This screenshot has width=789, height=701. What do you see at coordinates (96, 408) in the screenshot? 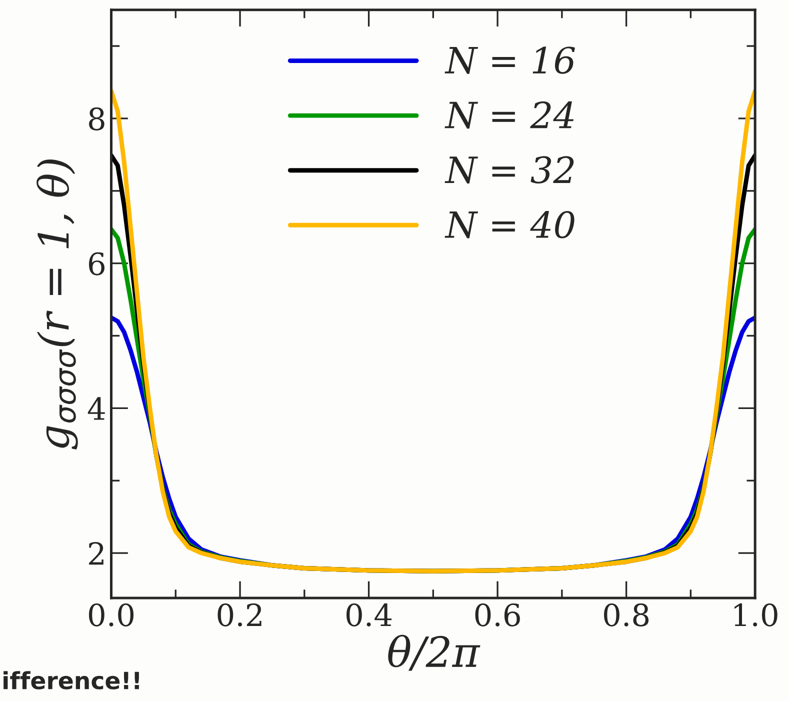
I see `y-tick-label: 4` at bounding box center [96, 408].